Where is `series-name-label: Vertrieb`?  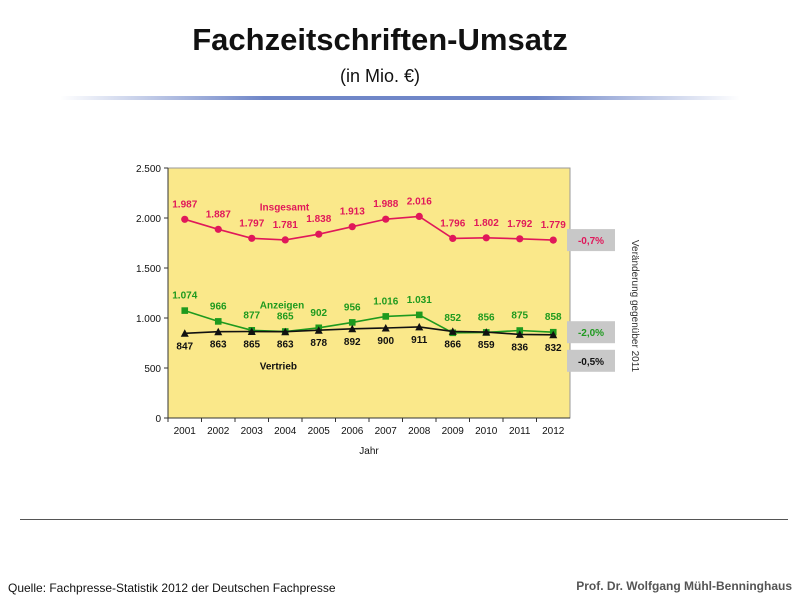
series-name-label: Vertrieb is located at coordinates (278, 367).